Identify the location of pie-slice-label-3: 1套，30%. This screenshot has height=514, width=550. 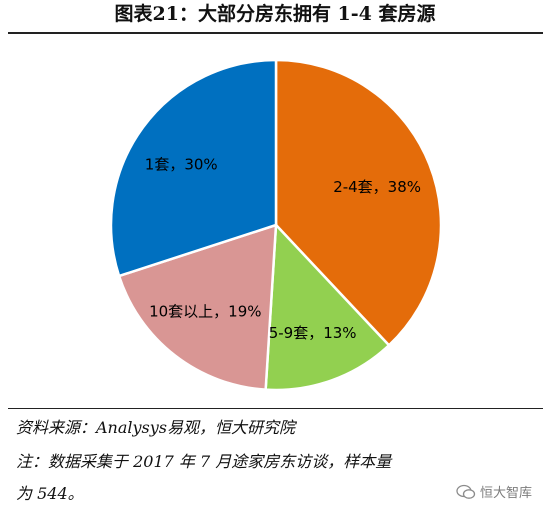
(181, 164).